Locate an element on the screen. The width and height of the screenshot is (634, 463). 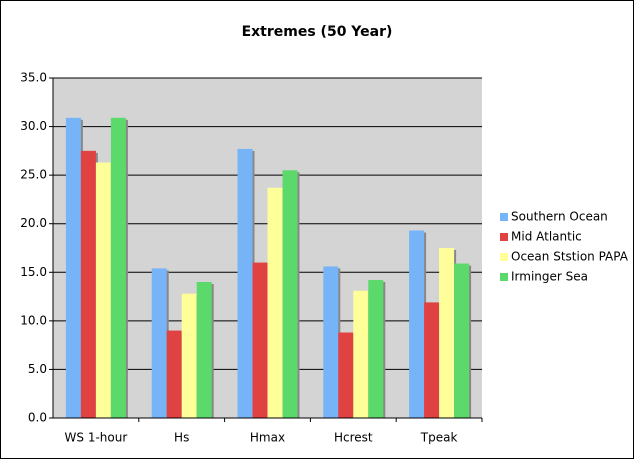
y-tick-label: 0.0 is located at coordinates (37, 418).